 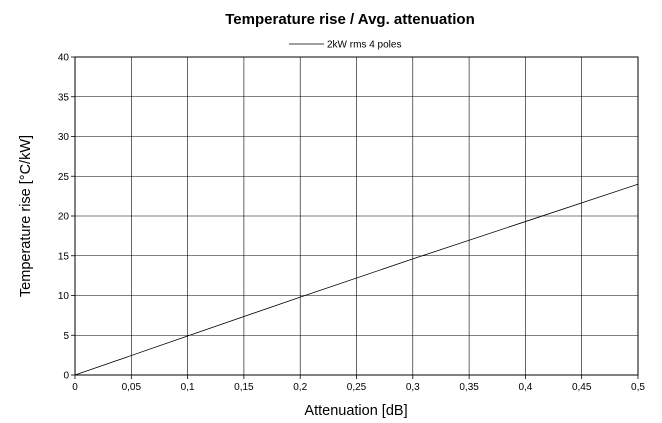 I want to click on y-tick-label-4: 20, so click(x=64, y=217).